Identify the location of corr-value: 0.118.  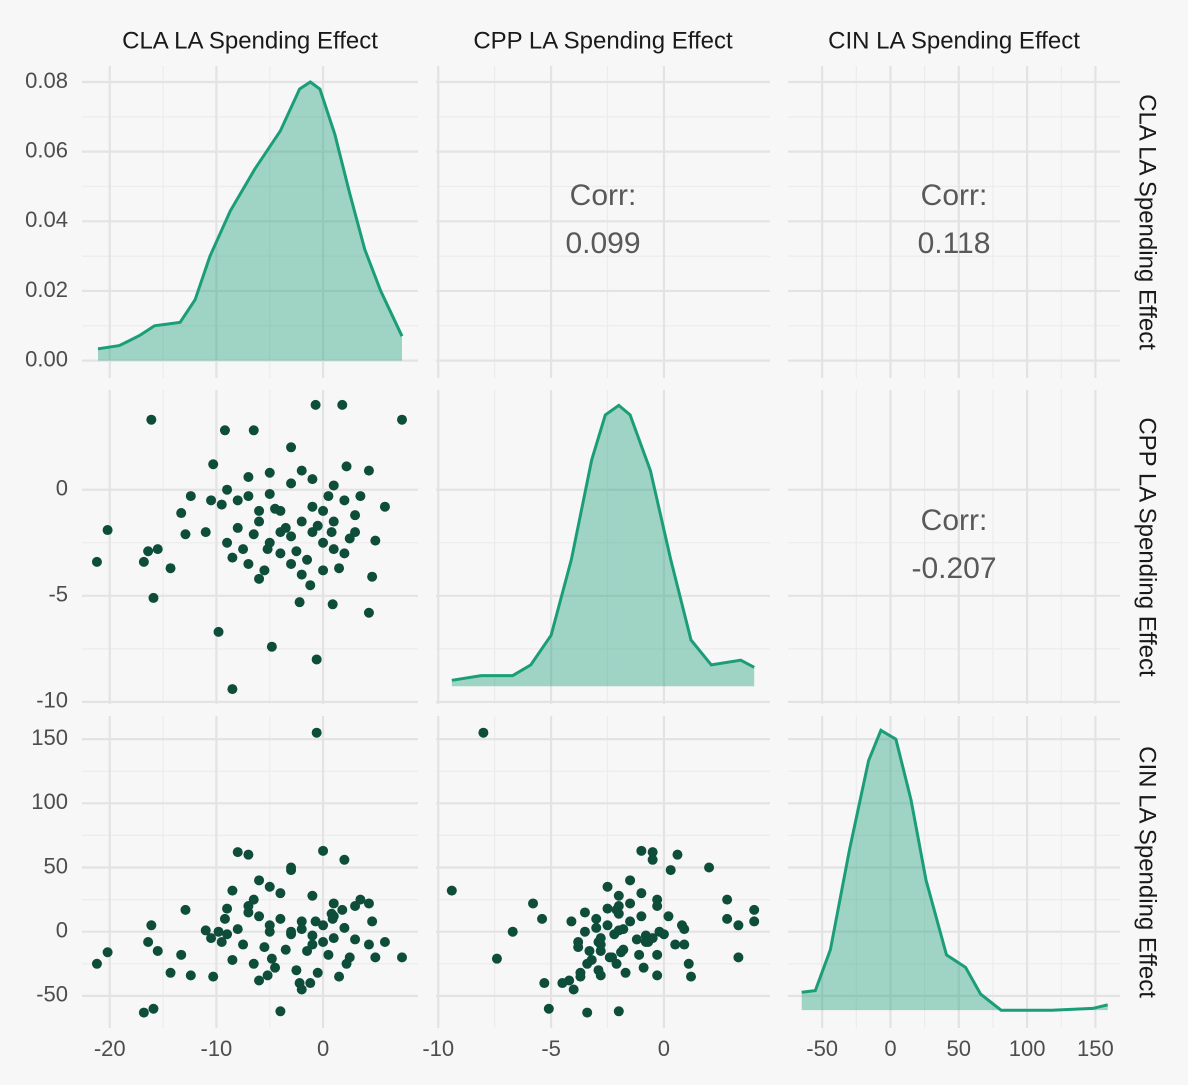
(954, 243).